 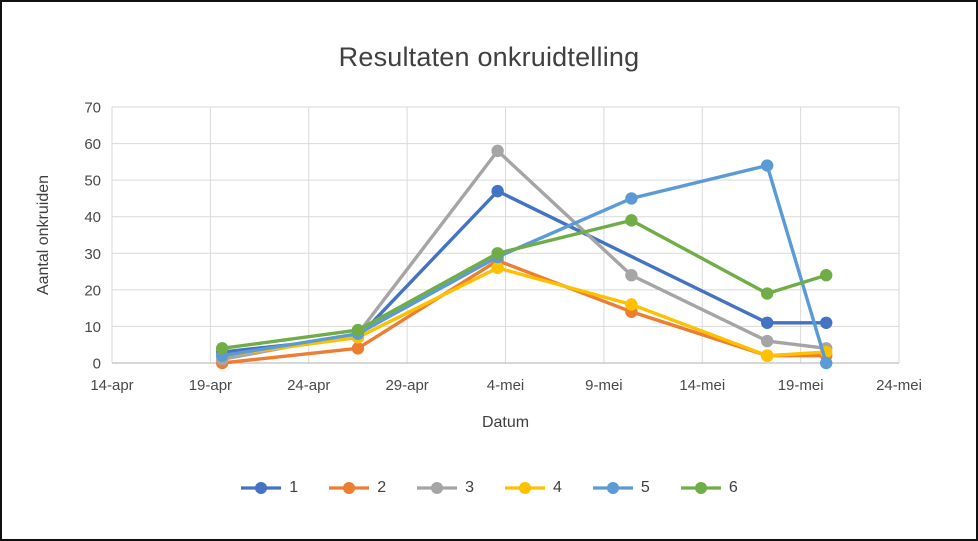 I want to click on legend-label: 3, so click(x=469, y=487).